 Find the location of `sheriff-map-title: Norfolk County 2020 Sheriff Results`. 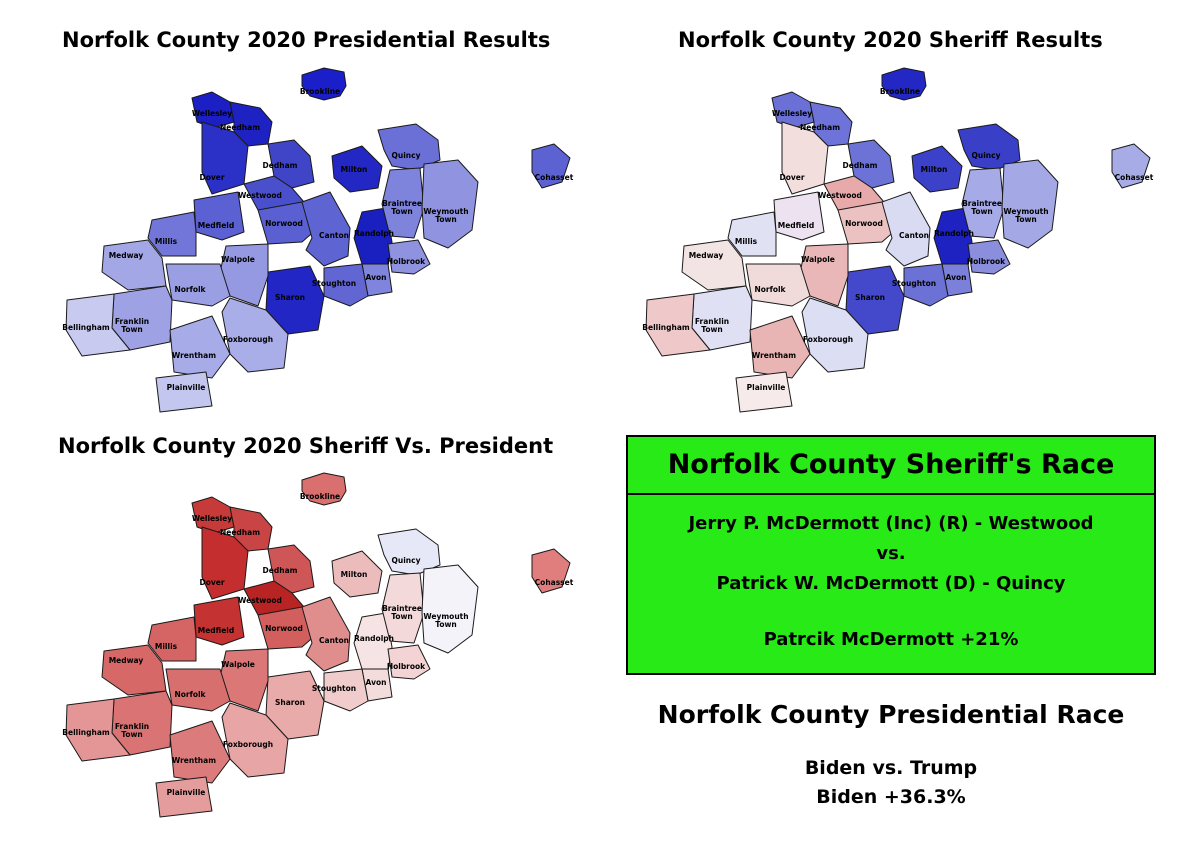

sheriff-map-title: Norfolk County 2020 Sheriff Results is located at coordinates (890, 40).